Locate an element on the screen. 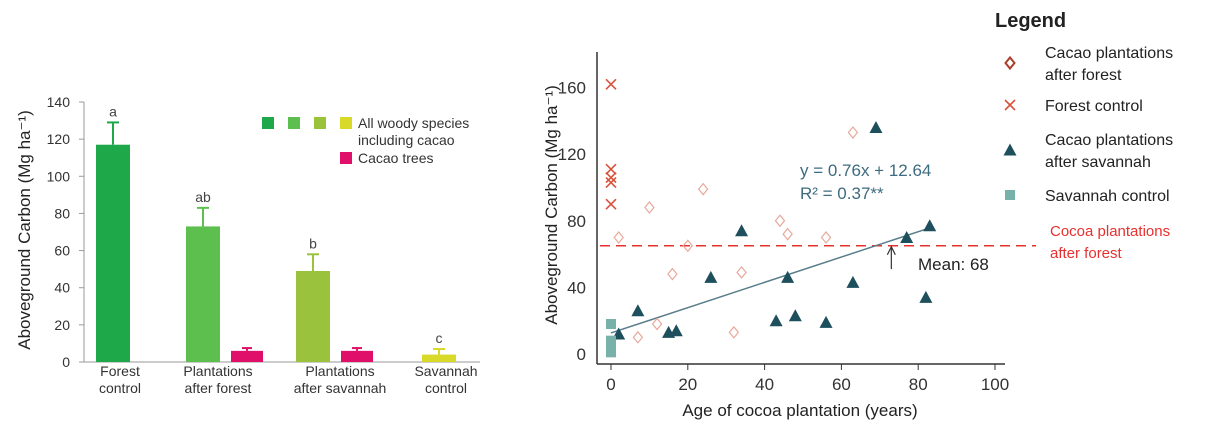  bar-category-label: Savannah is located at coordinates (445, 371).